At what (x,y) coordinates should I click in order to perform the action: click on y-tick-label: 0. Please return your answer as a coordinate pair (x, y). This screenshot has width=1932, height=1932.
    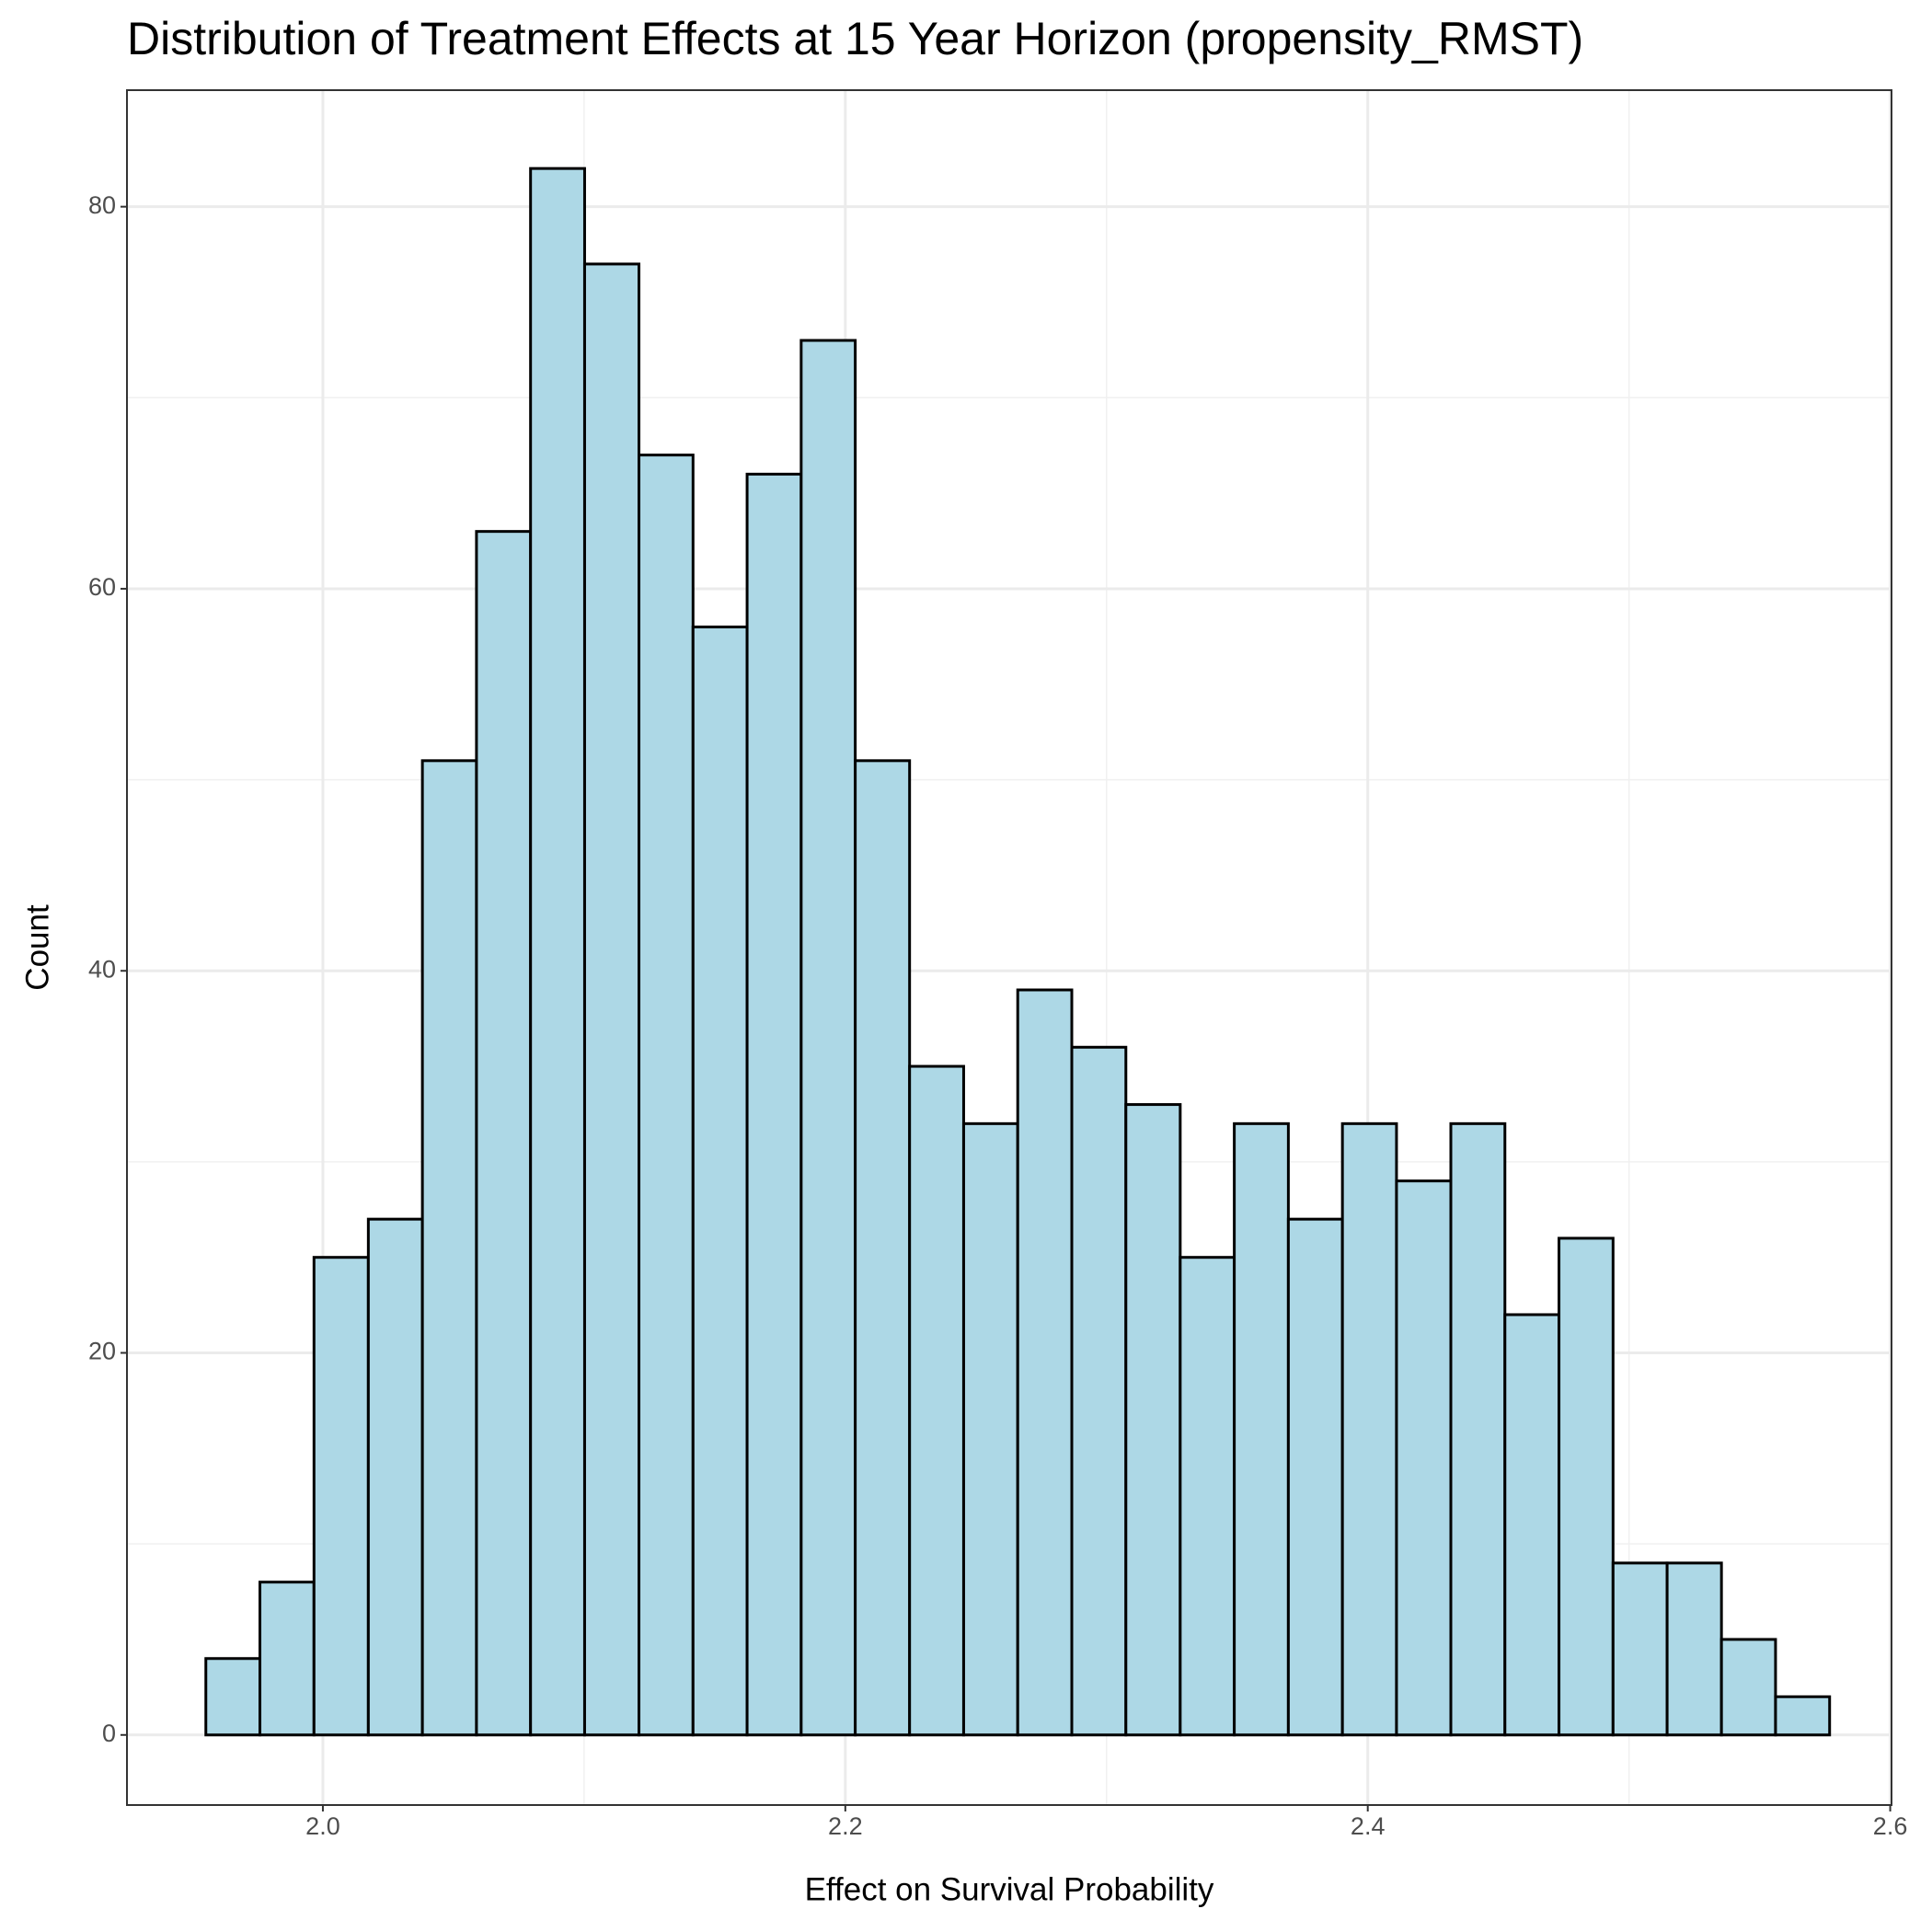
    Looking at the image, I should click on (109, 1733).